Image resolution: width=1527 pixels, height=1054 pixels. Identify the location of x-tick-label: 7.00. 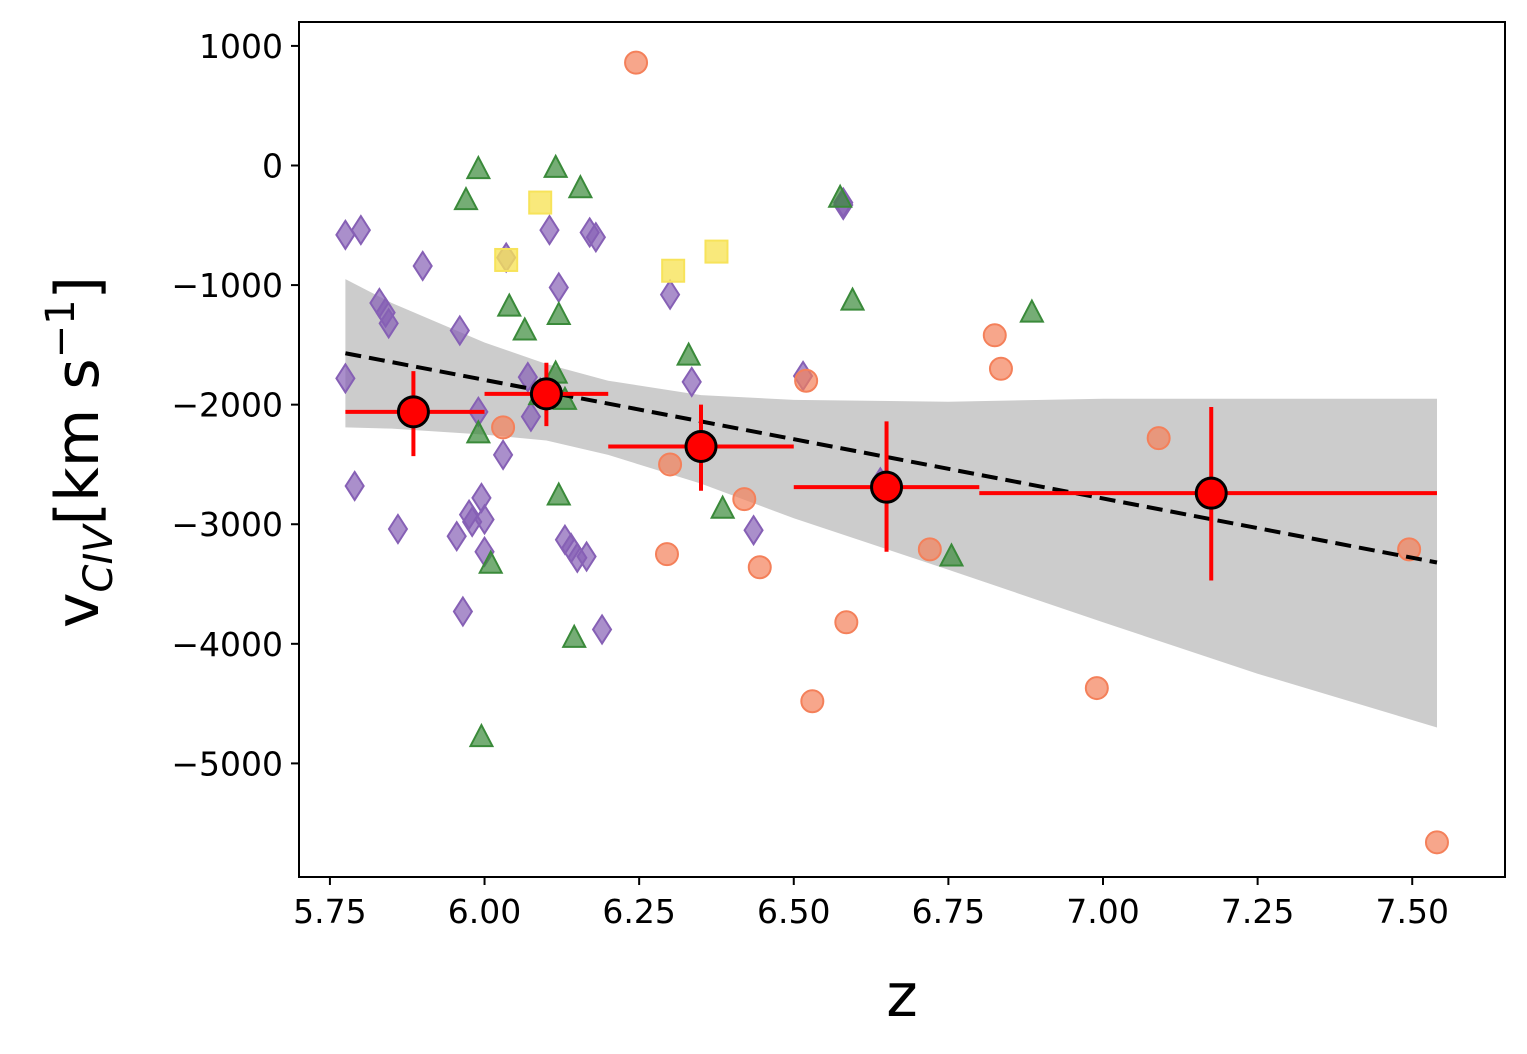
(1102, 911).